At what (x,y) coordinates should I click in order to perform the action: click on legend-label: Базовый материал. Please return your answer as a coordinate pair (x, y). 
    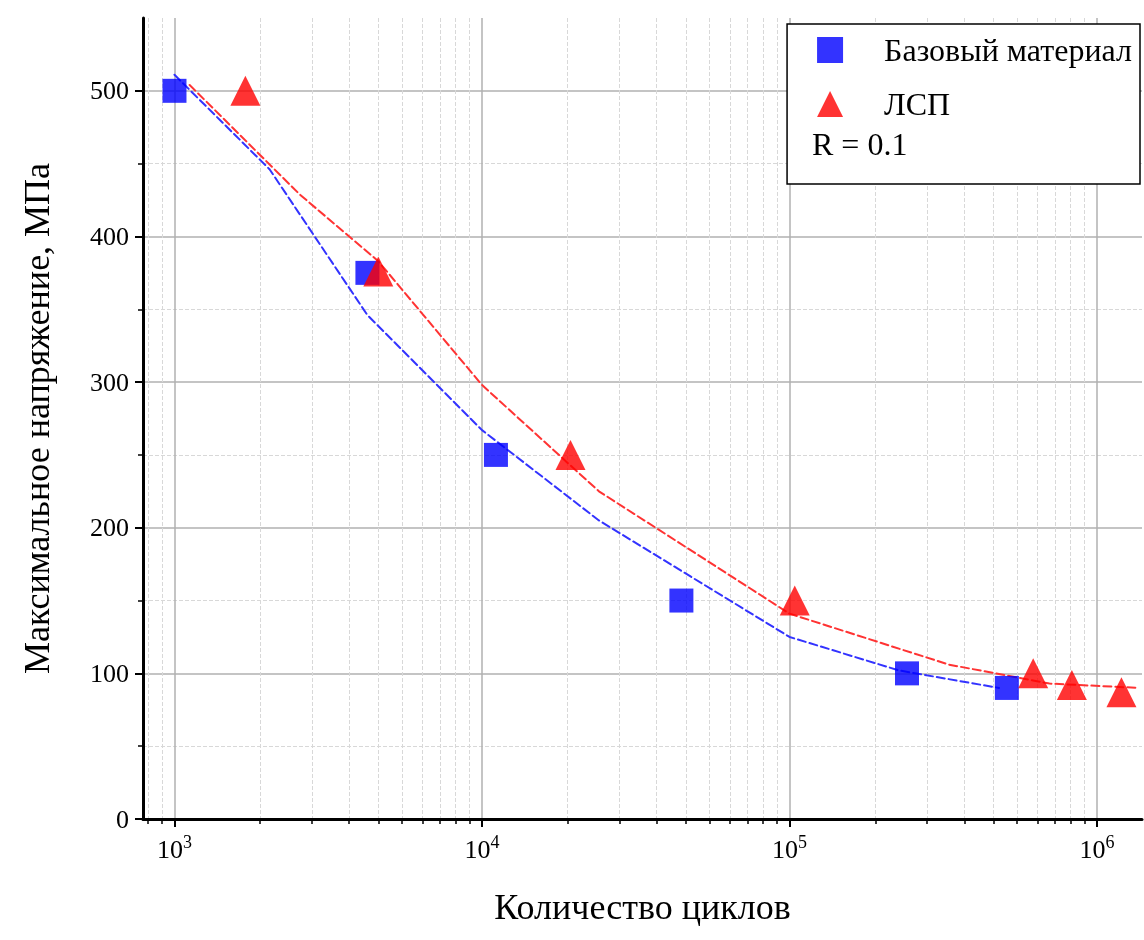
    Looking at the image, I should click on (1008, 50).